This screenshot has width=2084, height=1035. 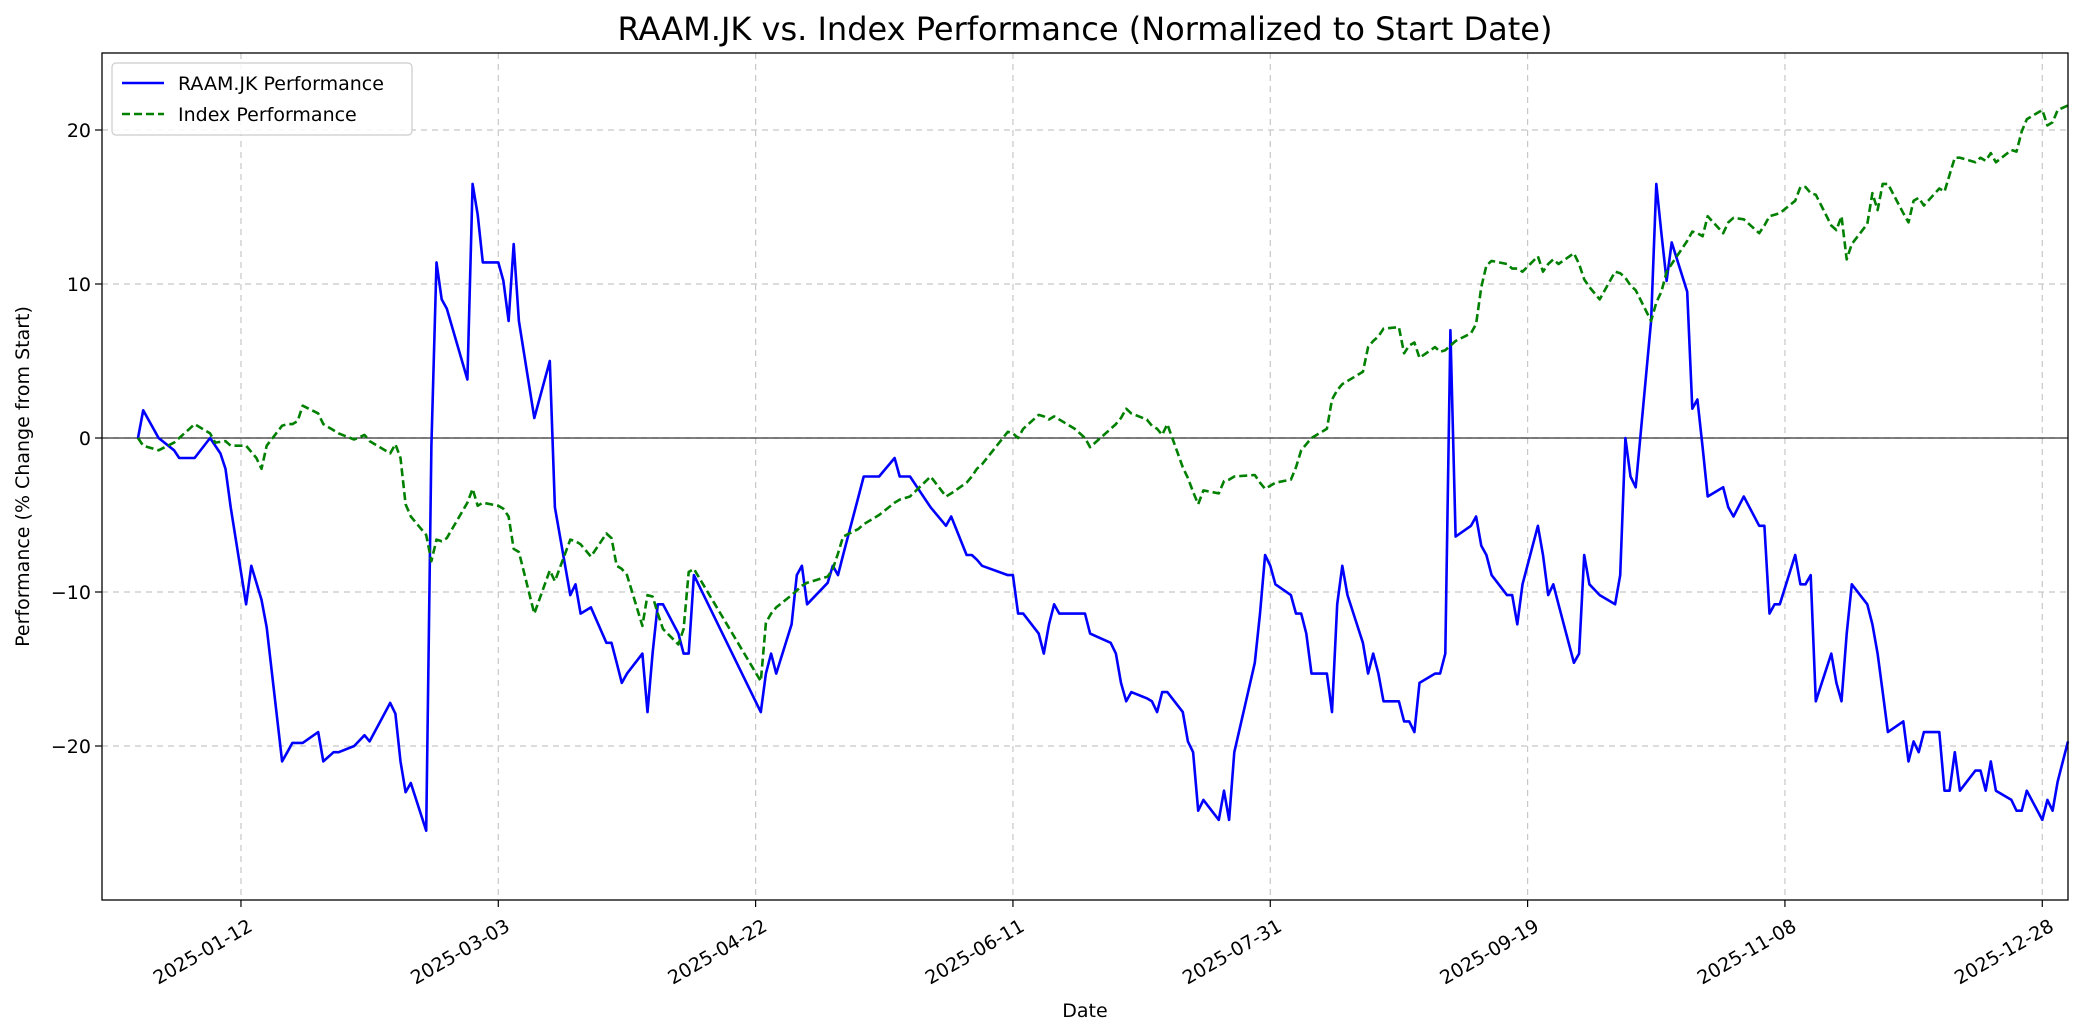 I want to click on legend: RAAM.JK Performance Index Performance, so click(x=262, y=99).